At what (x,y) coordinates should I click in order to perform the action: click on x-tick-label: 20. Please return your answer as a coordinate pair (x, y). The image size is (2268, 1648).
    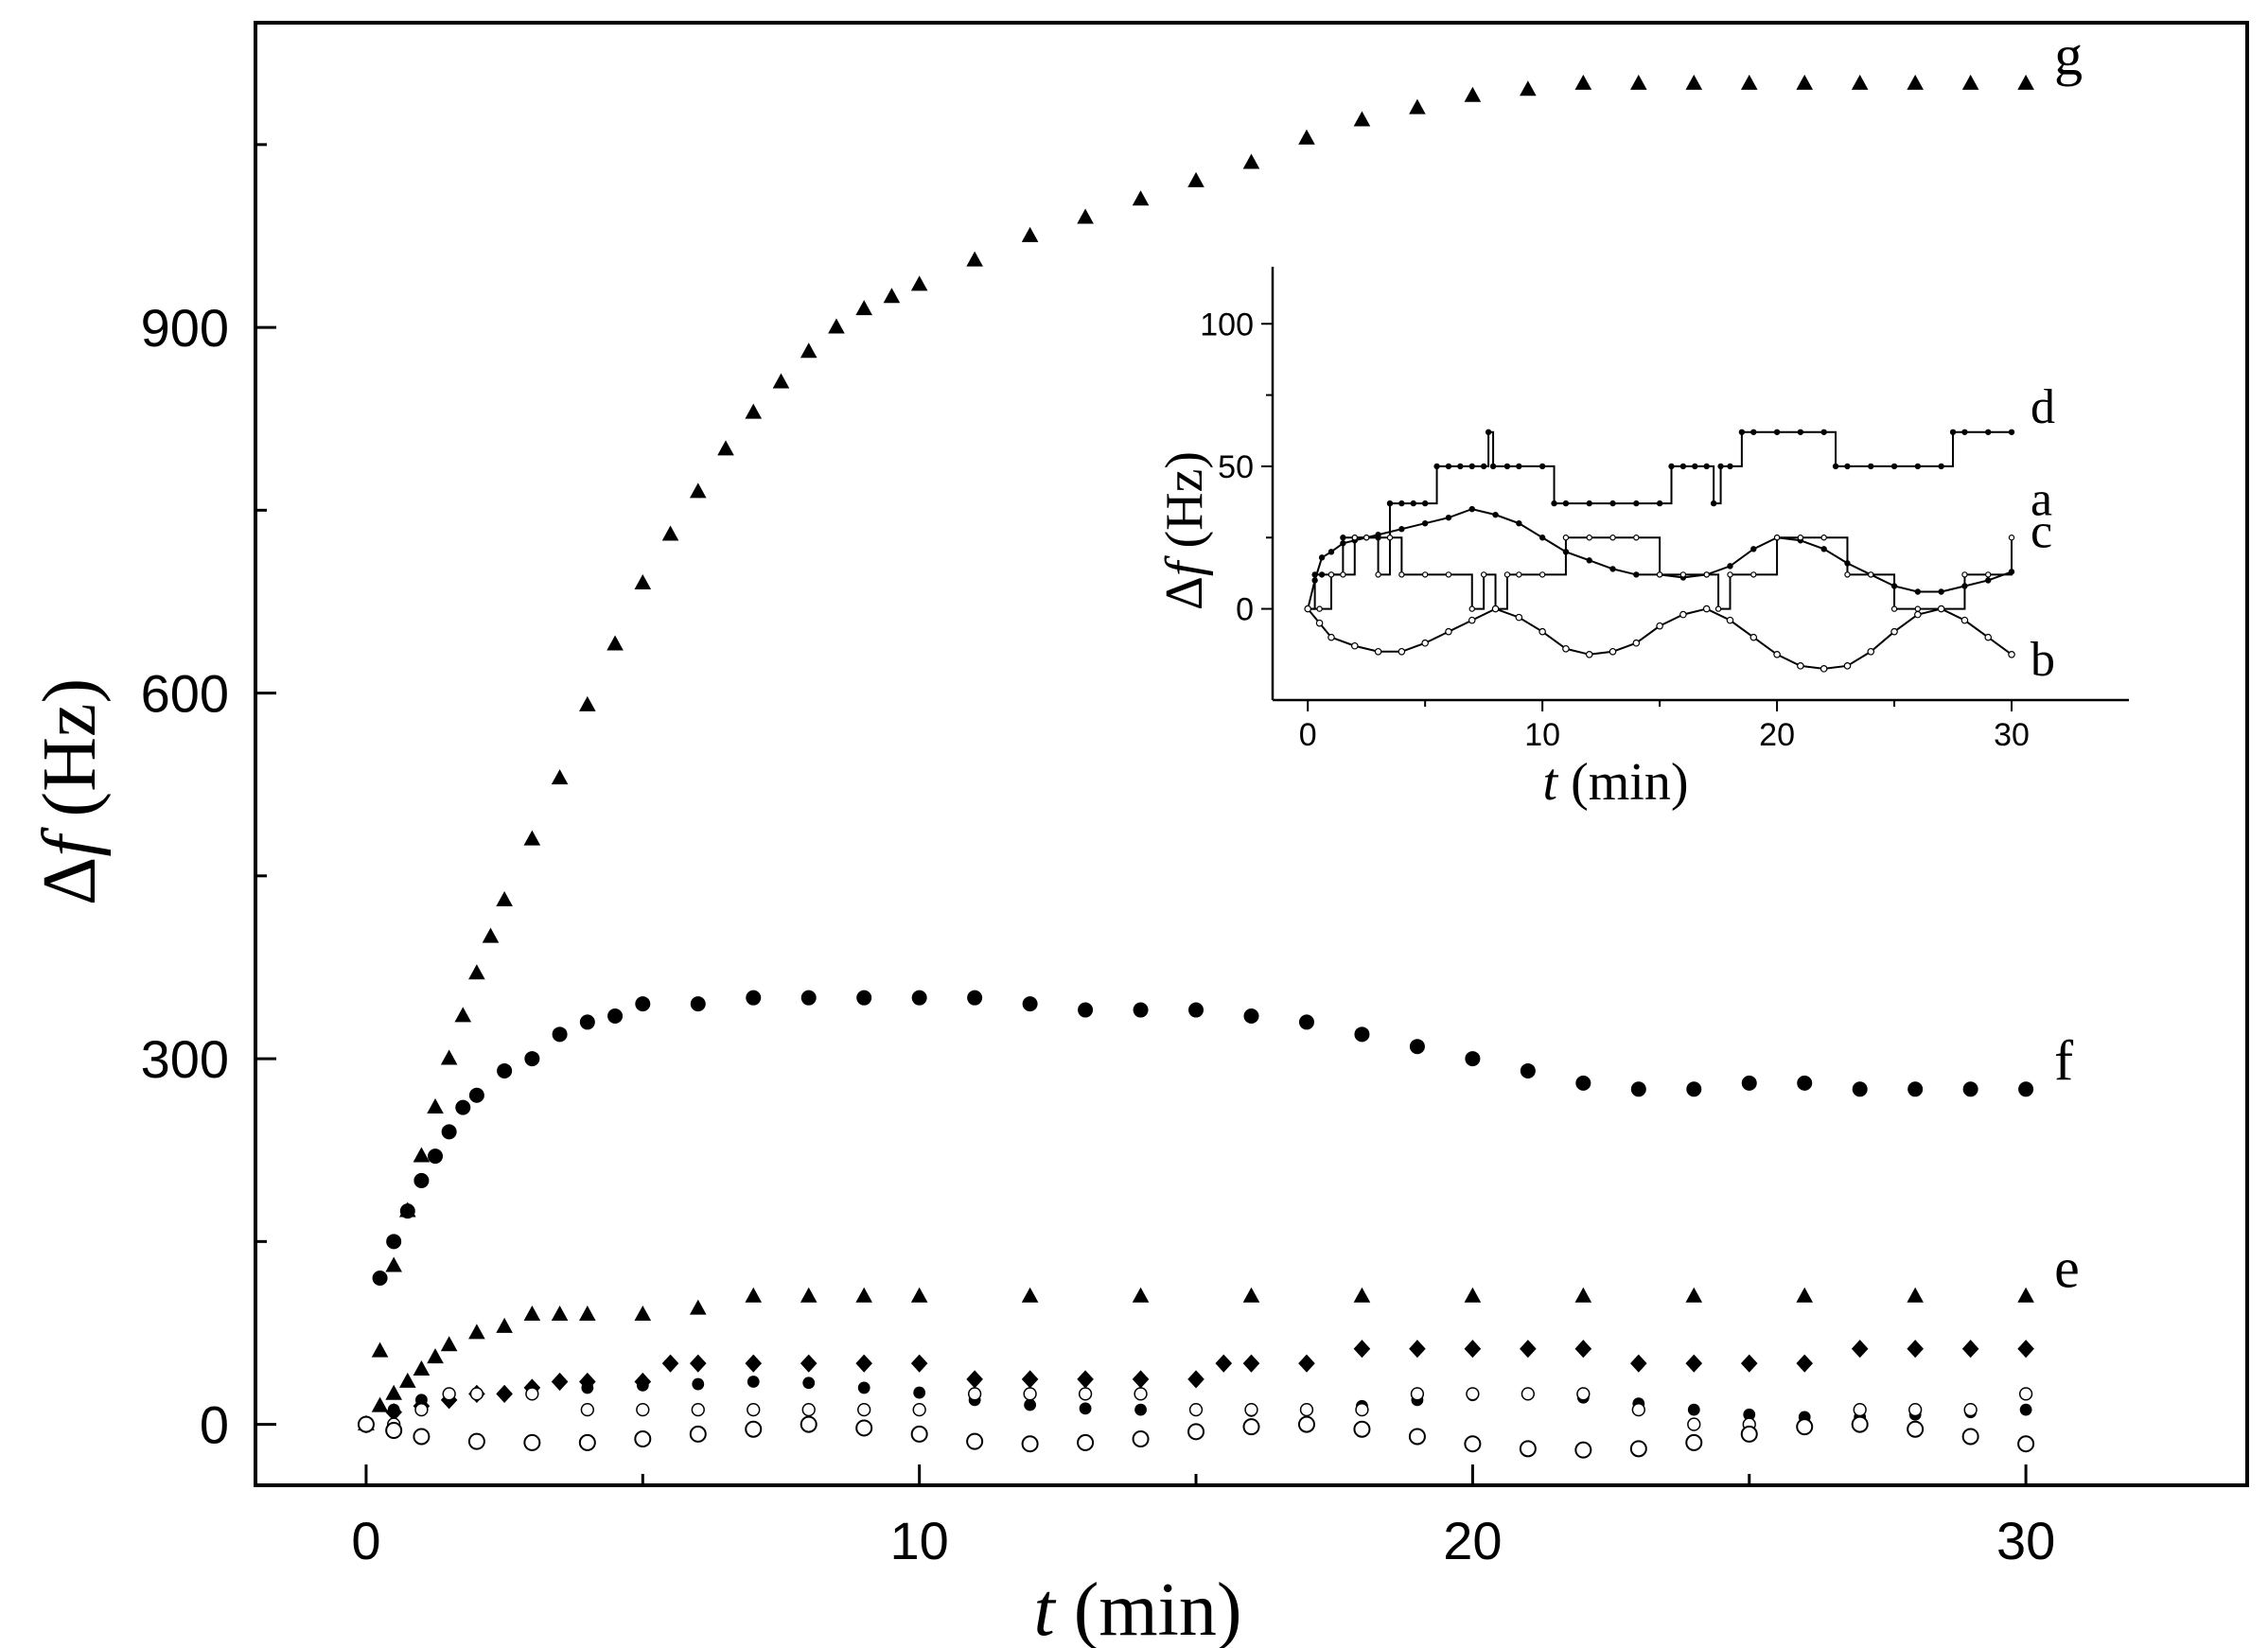
    Looking at the image, I should click on (1472, 1541).